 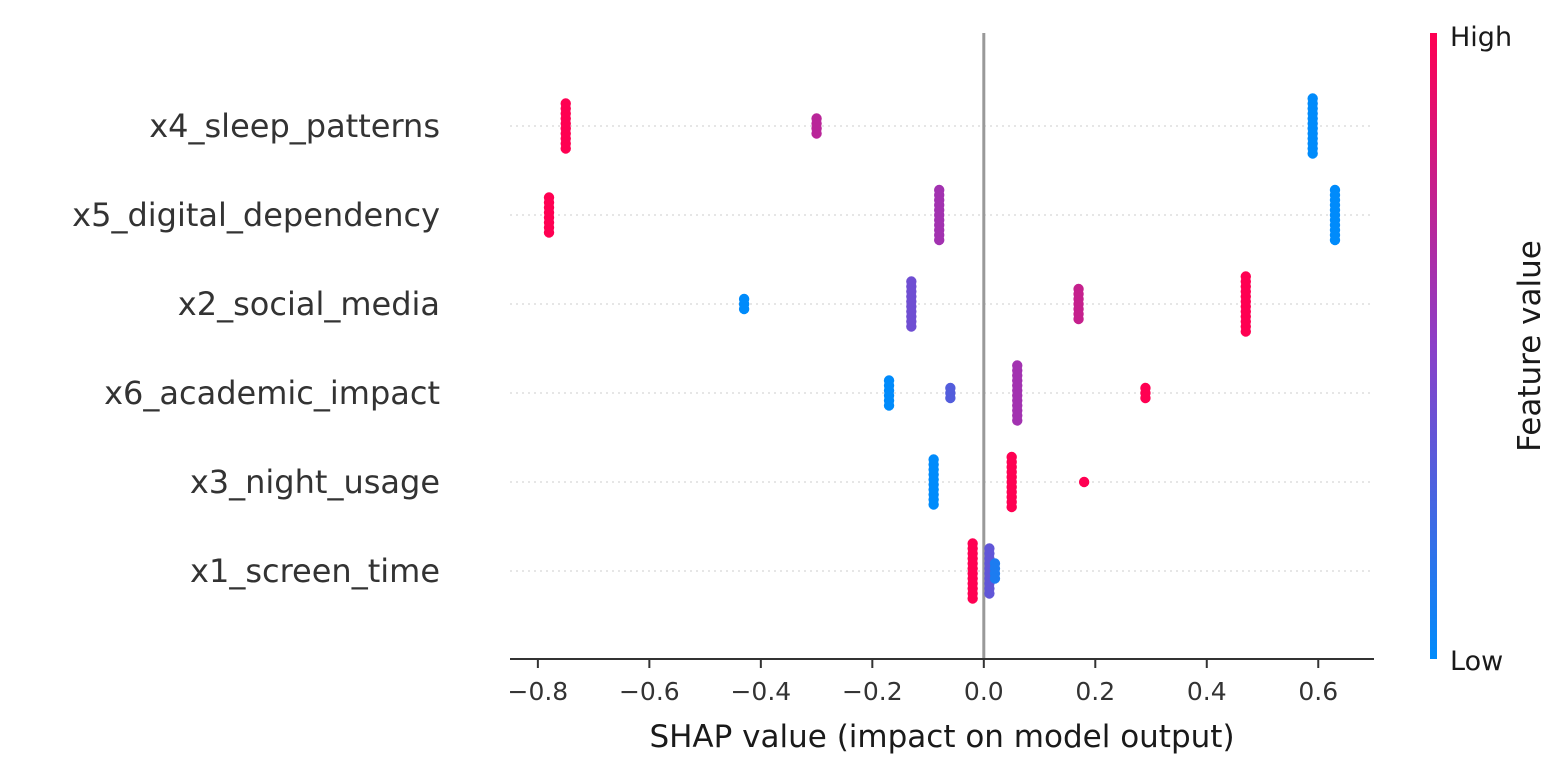 I want to click on feature-label: x5_digital_dependency, so click(x=256, y=215).